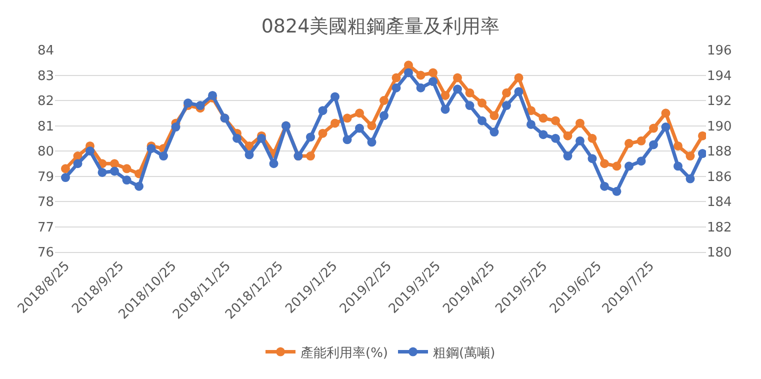  I want to click on y2-tick-label: 186, so click(719, 177).